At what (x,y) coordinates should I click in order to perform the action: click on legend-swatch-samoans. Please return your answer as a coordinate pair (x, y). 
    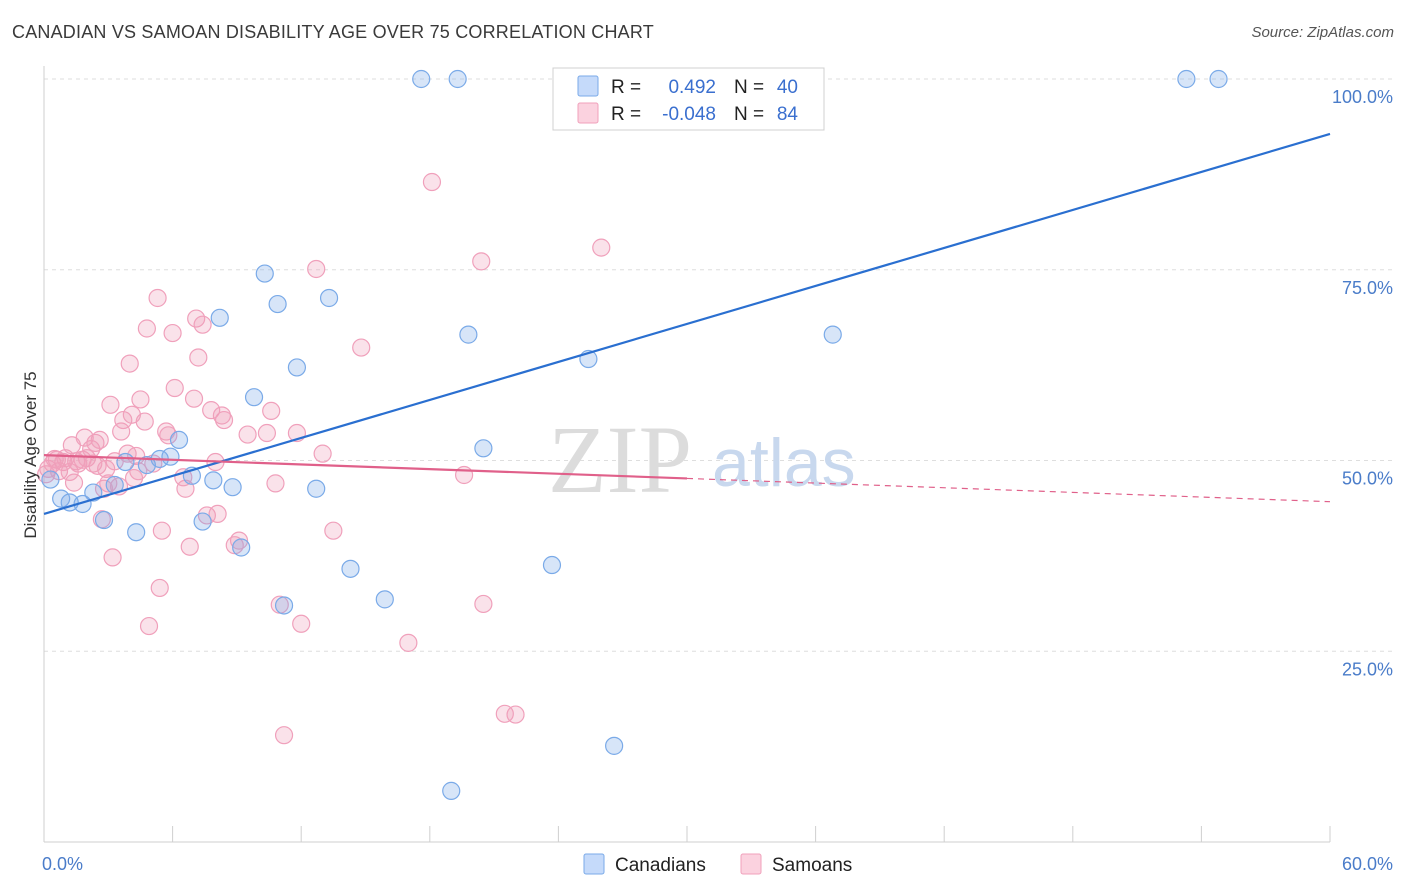
    Looking at the image, I should click on (588, 113).